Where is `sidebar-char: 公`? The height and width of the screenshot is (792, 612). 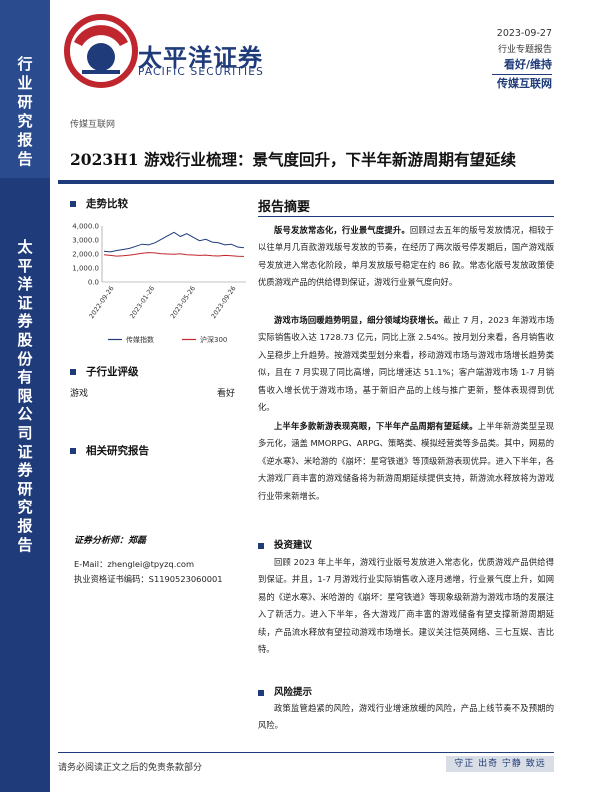
sidebar-char: 公 is located at coordinates (25, 414).